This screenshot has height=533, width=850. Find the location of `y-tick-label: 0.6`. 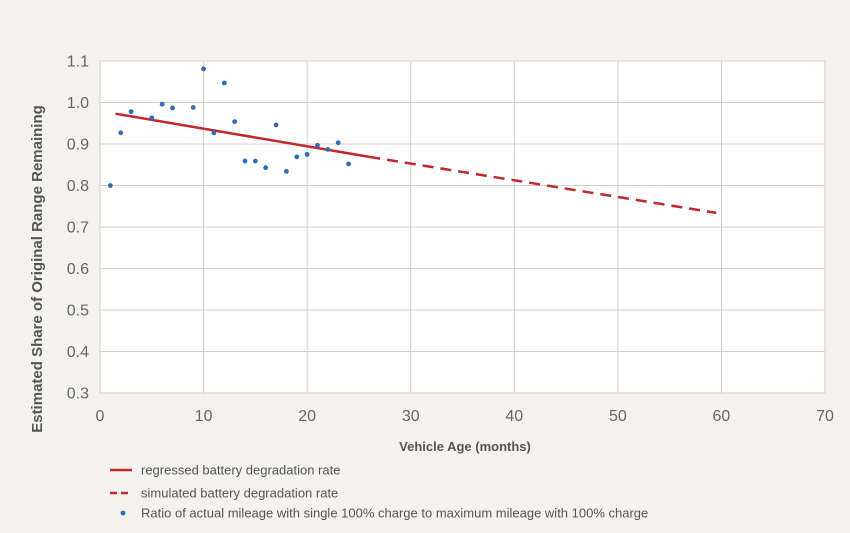

y-tick-label: 0.6 is located at coordinates (78, 269).